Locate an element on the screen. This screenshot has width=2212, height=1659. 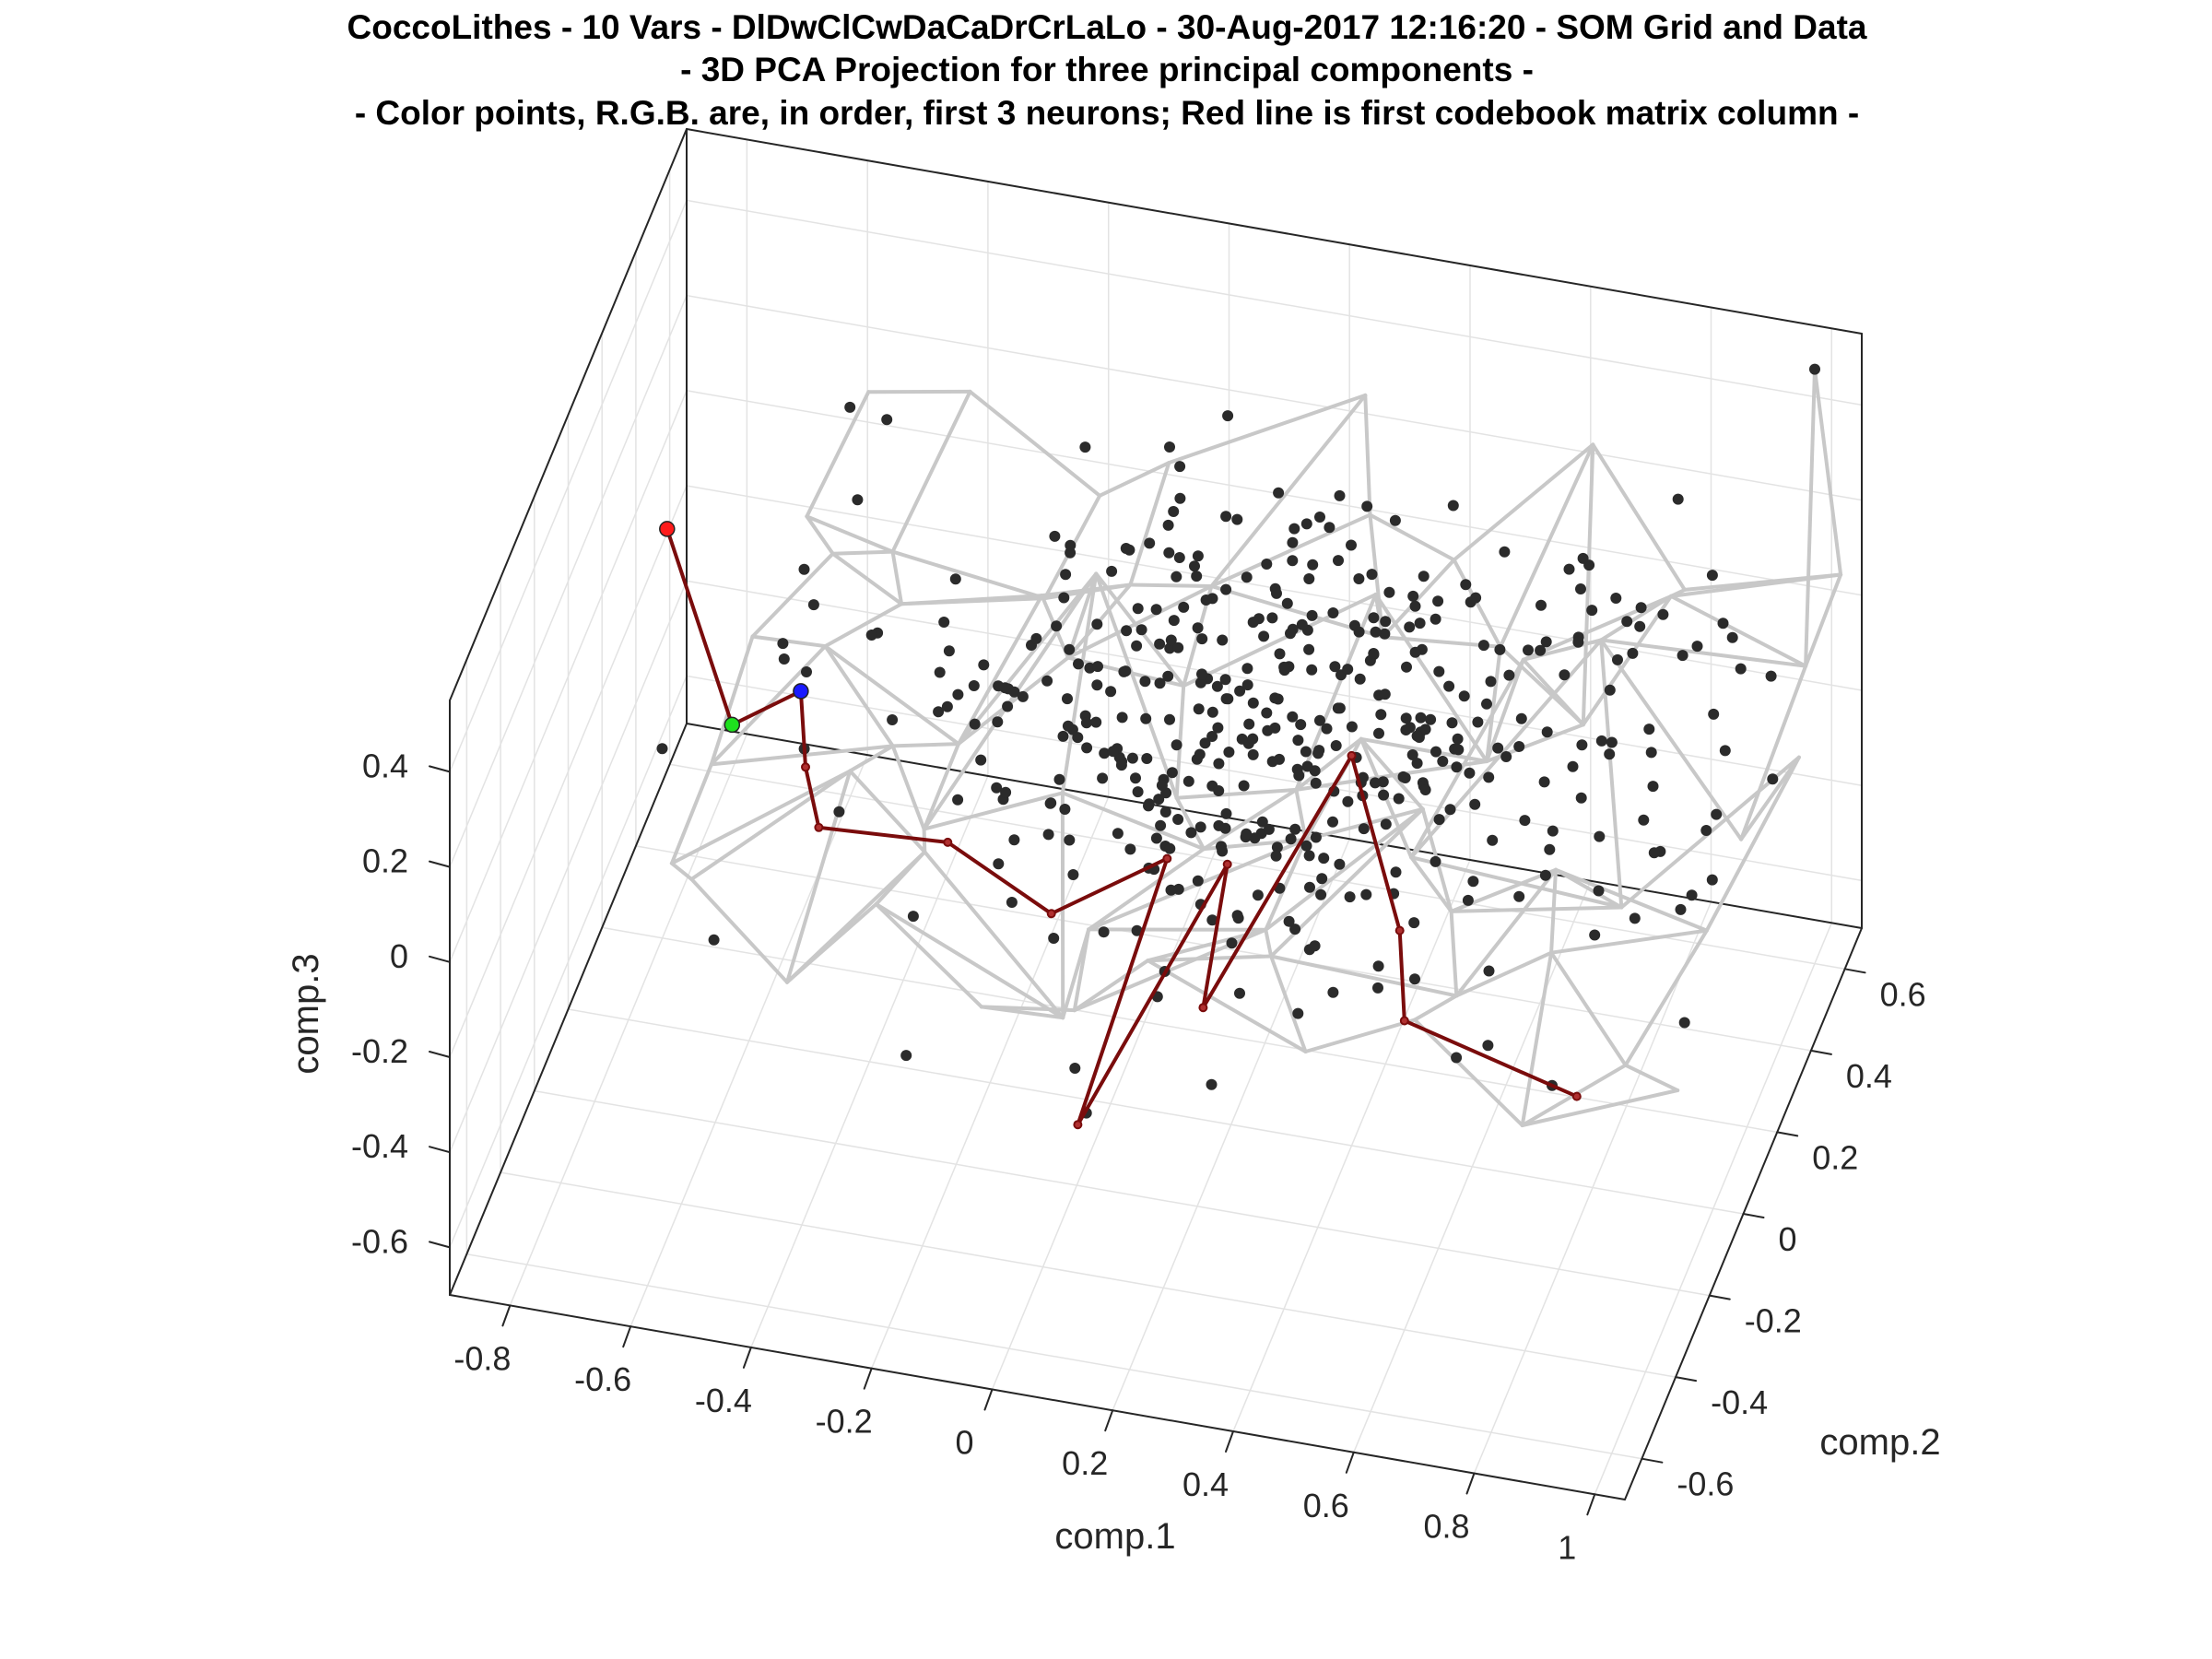
neuron-blue-marker is located at coordinates (801, 691).